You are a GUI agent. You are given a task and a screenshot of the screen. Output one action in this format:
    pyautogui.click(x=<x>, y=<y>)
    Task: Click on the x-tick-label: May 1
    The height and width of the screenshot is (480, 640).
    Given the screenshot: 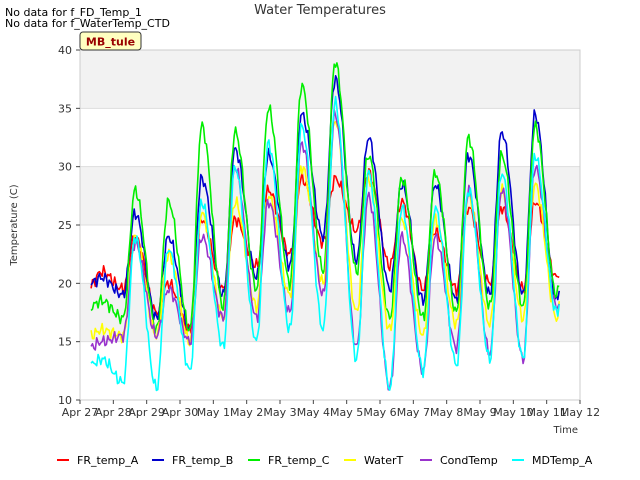 What is the action you would take?
    pyautogui.click(x=213, y=412)
    